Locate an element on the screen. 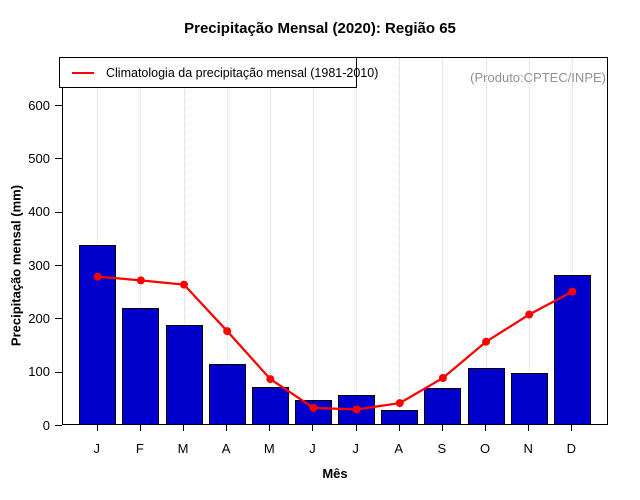  y-tick-label: 200 is located at coordinates (39, 318).